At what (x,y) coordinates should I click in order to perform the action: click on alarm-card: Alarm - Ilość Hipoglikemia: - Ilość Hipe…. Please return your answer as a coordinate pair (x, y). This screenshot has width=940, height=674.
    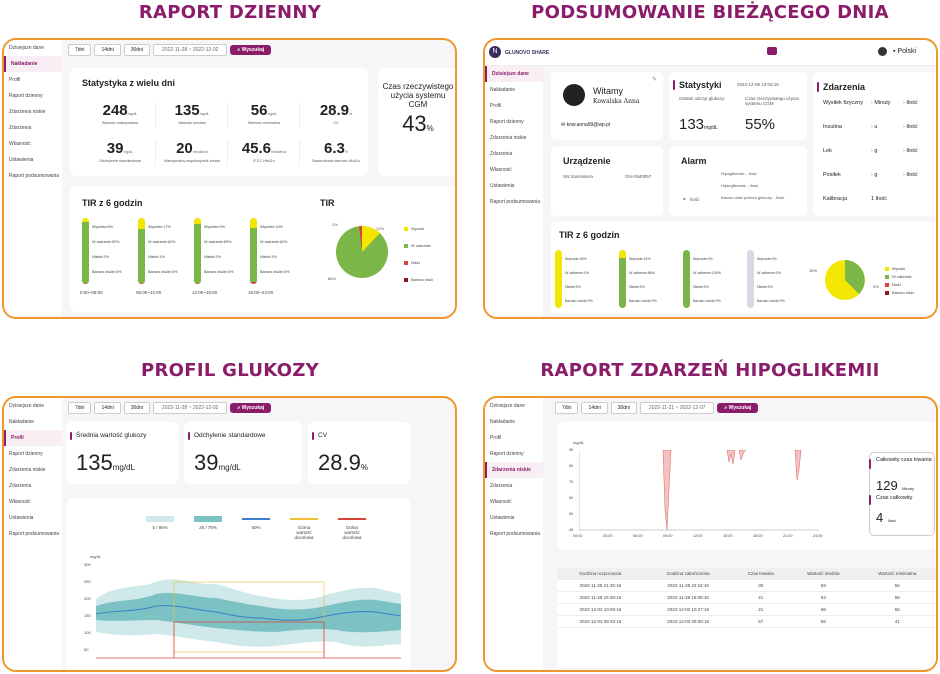
    Looking at the image, I should click on (738, 181).